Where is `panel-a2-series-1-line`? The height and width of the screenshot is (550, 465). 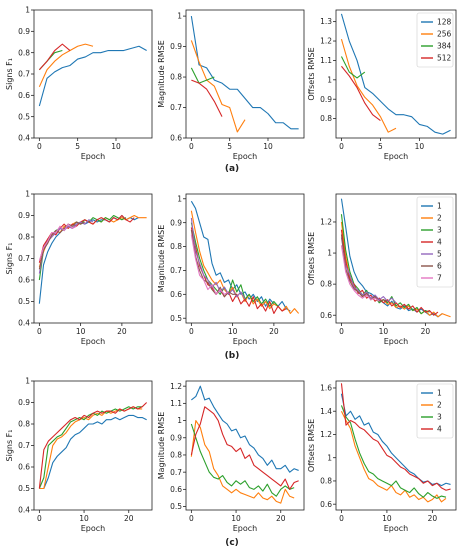
panel-a2-series-1-line is located at coordinates (244, 73).